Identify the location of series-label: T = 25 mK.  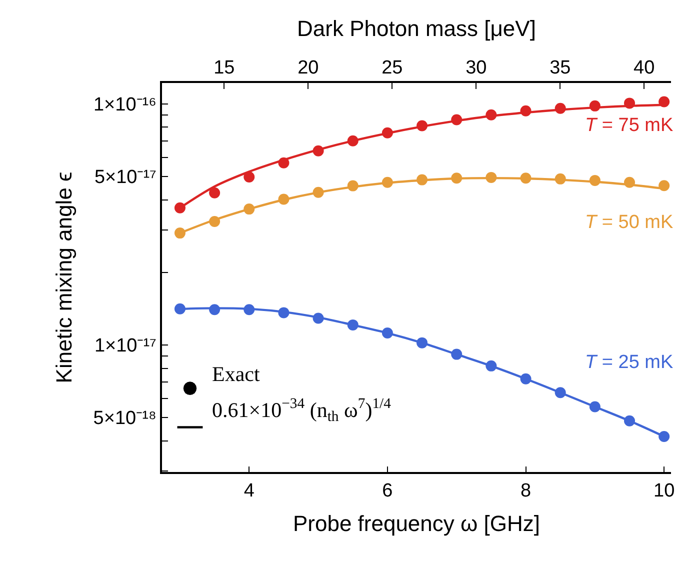
(629, 362).